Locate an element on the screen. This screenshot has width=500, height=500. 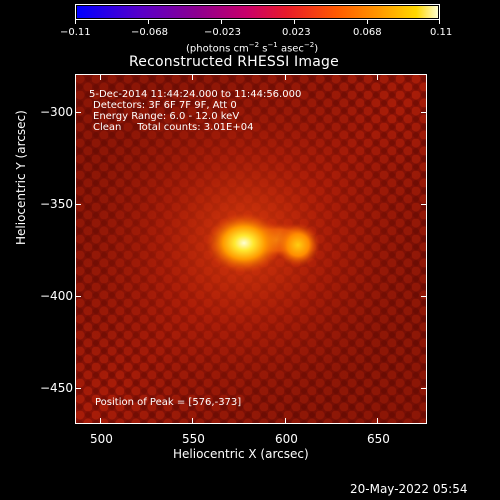
colorbar-tick-label: 0.068 is located at coordinates (367, 32).